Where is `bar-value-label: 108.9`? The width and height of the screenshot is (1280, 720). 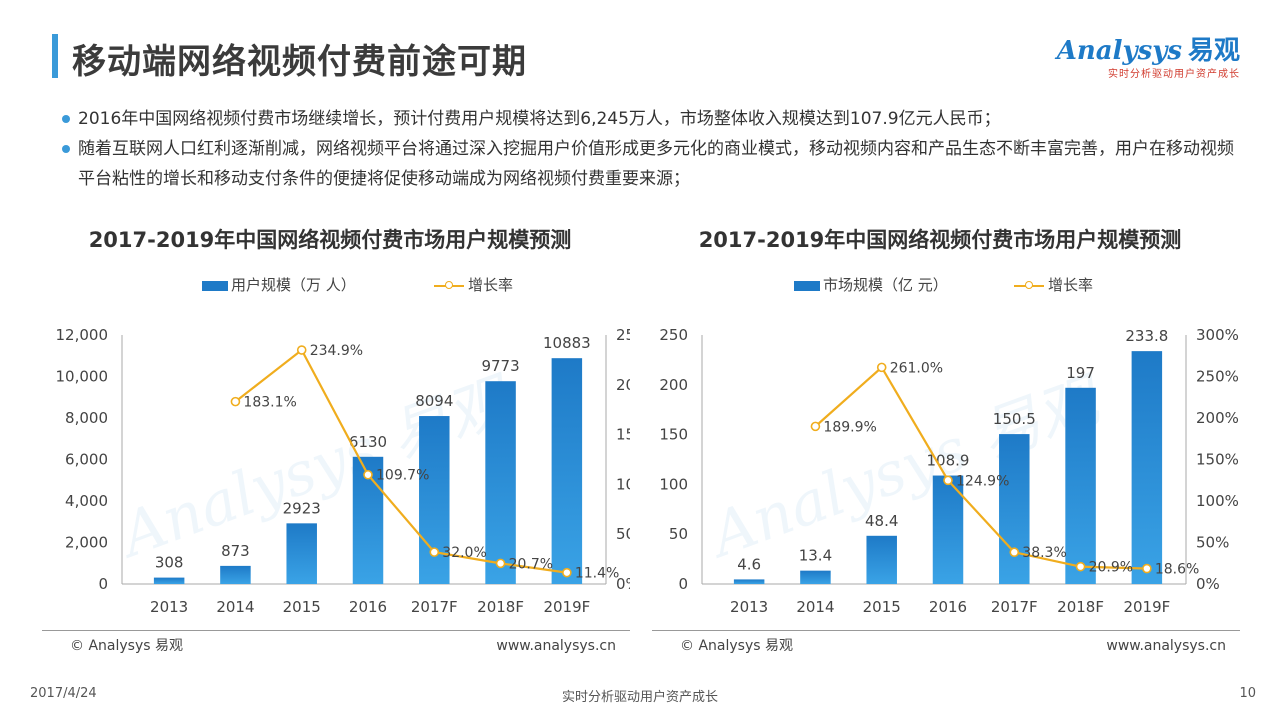
bar-value-label: 108.9 is located at coordinates (948, 461).